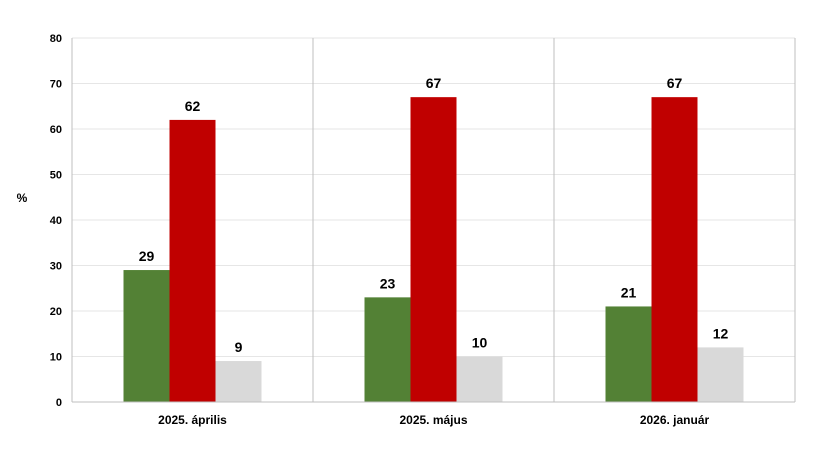  Describe the element at coordinates (147, 256) in the screenshot. I see `data-label-0-0: 29` at that location.